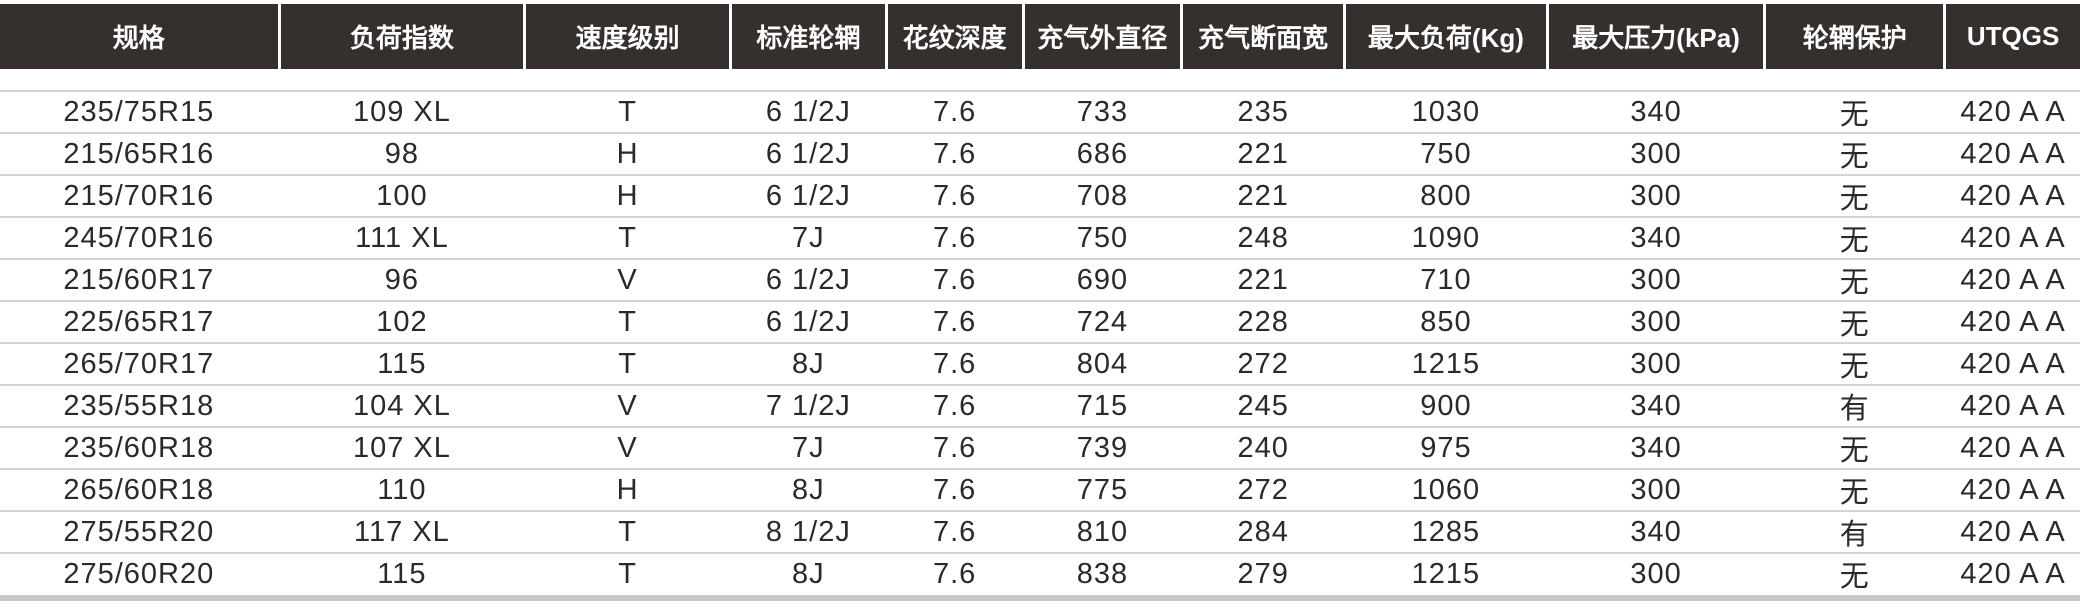 The height and width of the screenshot is (610, 2080). Describe the element at coordinates (139, 237) in the screenshot. I see `cell-size: 245/70R16` at that location.